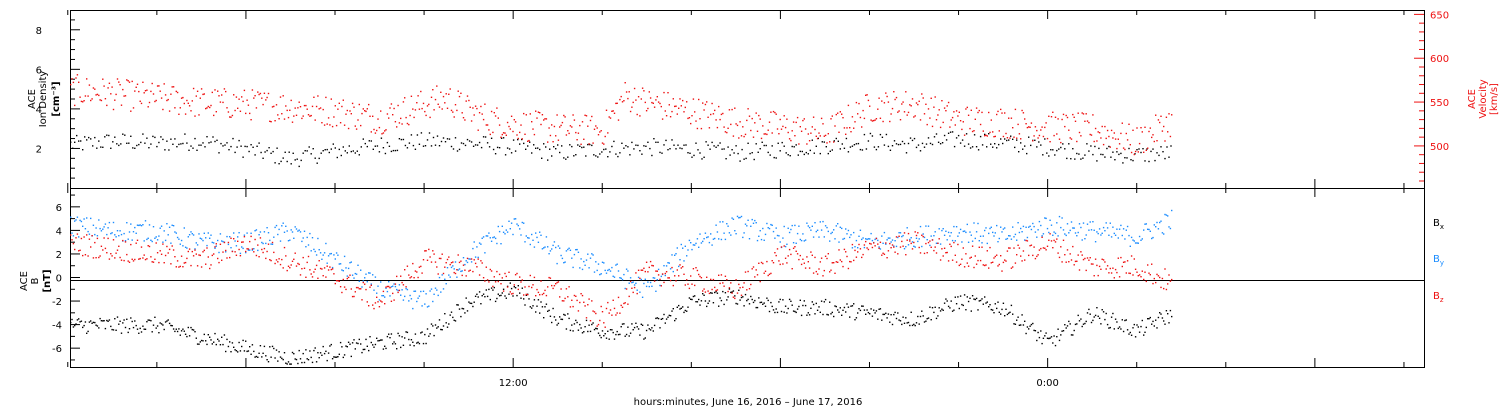 The image size is (1500, 410). Describe the element at coordinates (1047, 383) in the screenshot. I see `time-tick-label: 0:00` at that location.